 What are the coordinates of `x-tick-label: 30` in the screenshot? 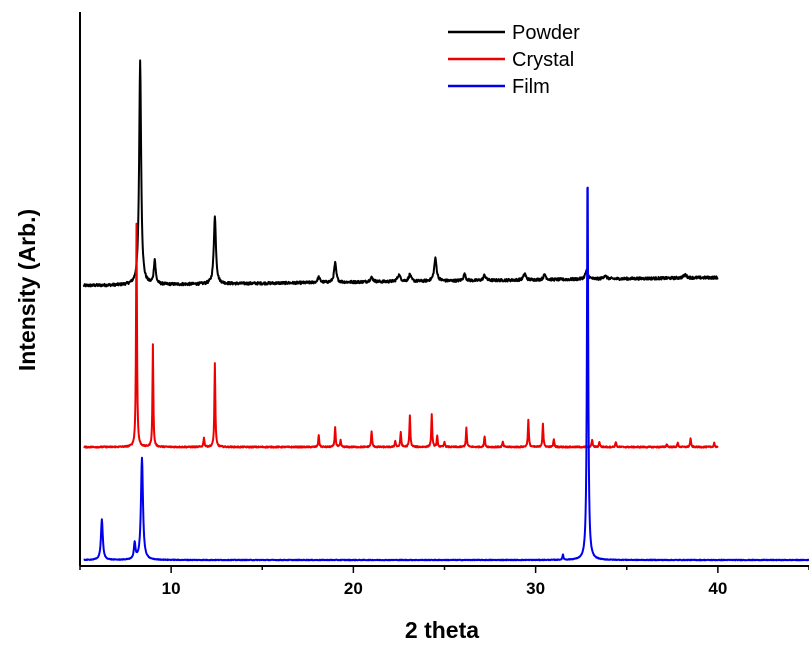 It's located at (535, 588).